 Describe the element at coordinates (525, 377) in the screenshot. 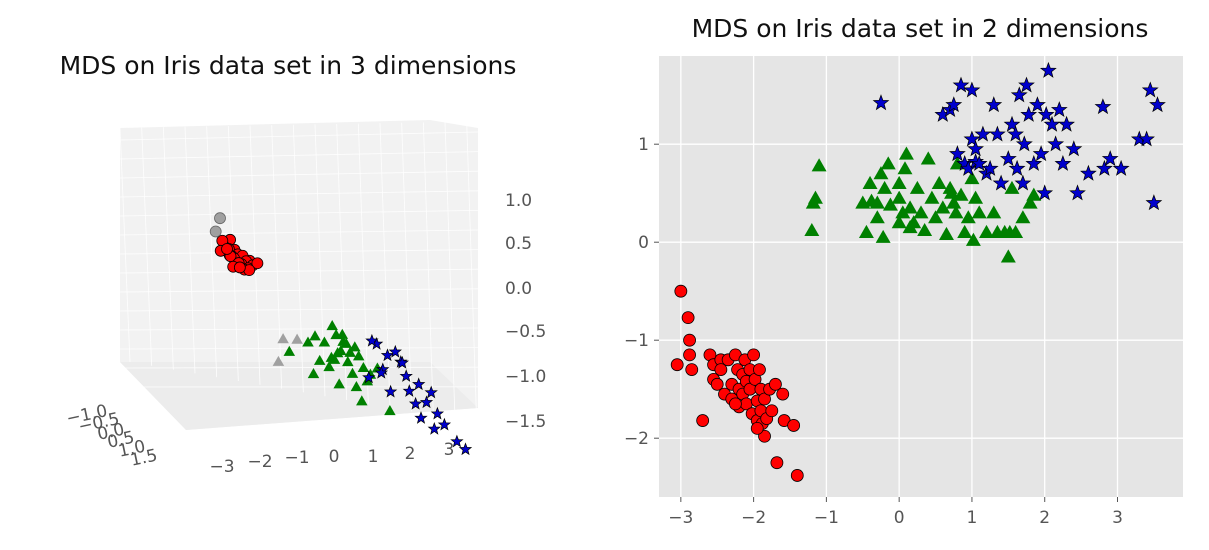

I see `tick-label-z-3d: −1.0` at that location.